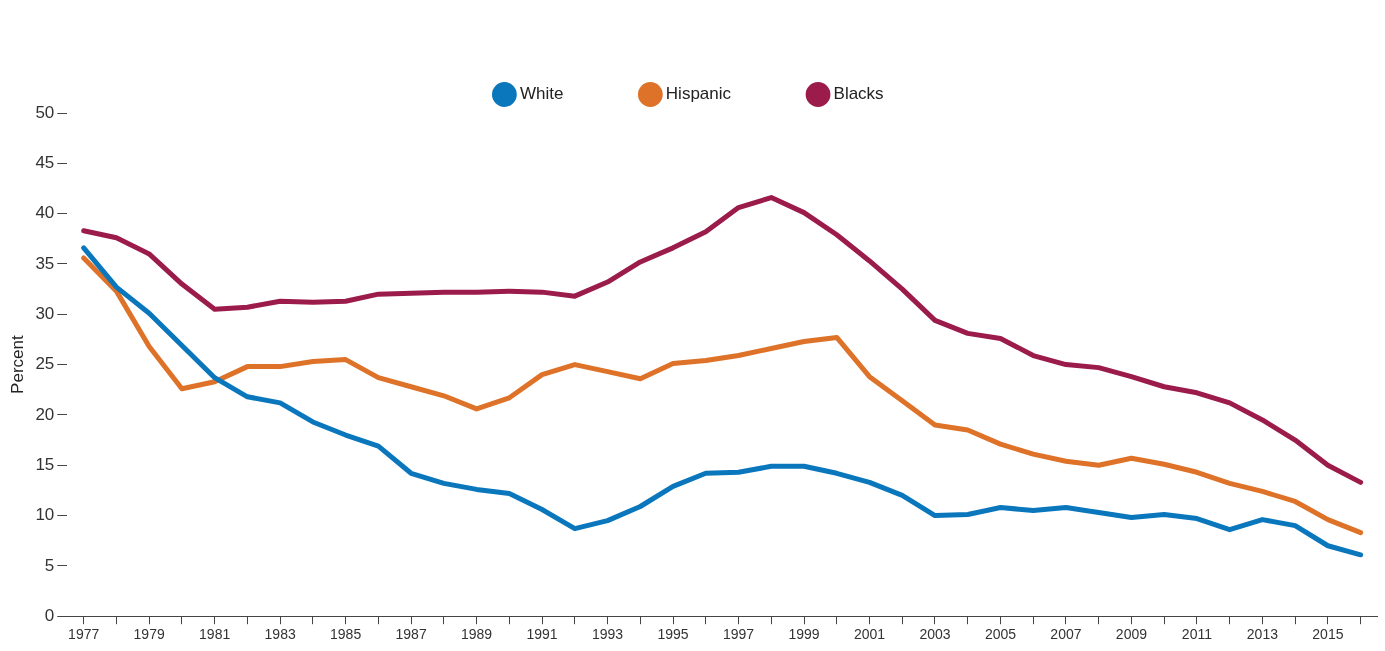 Image resolution: width=1385 pixels, height=651 pixels. What do you see at coordinates (215, 634) in the screenshot?
I see `x-tick-label: 1981` at bounding box center [215, 634].